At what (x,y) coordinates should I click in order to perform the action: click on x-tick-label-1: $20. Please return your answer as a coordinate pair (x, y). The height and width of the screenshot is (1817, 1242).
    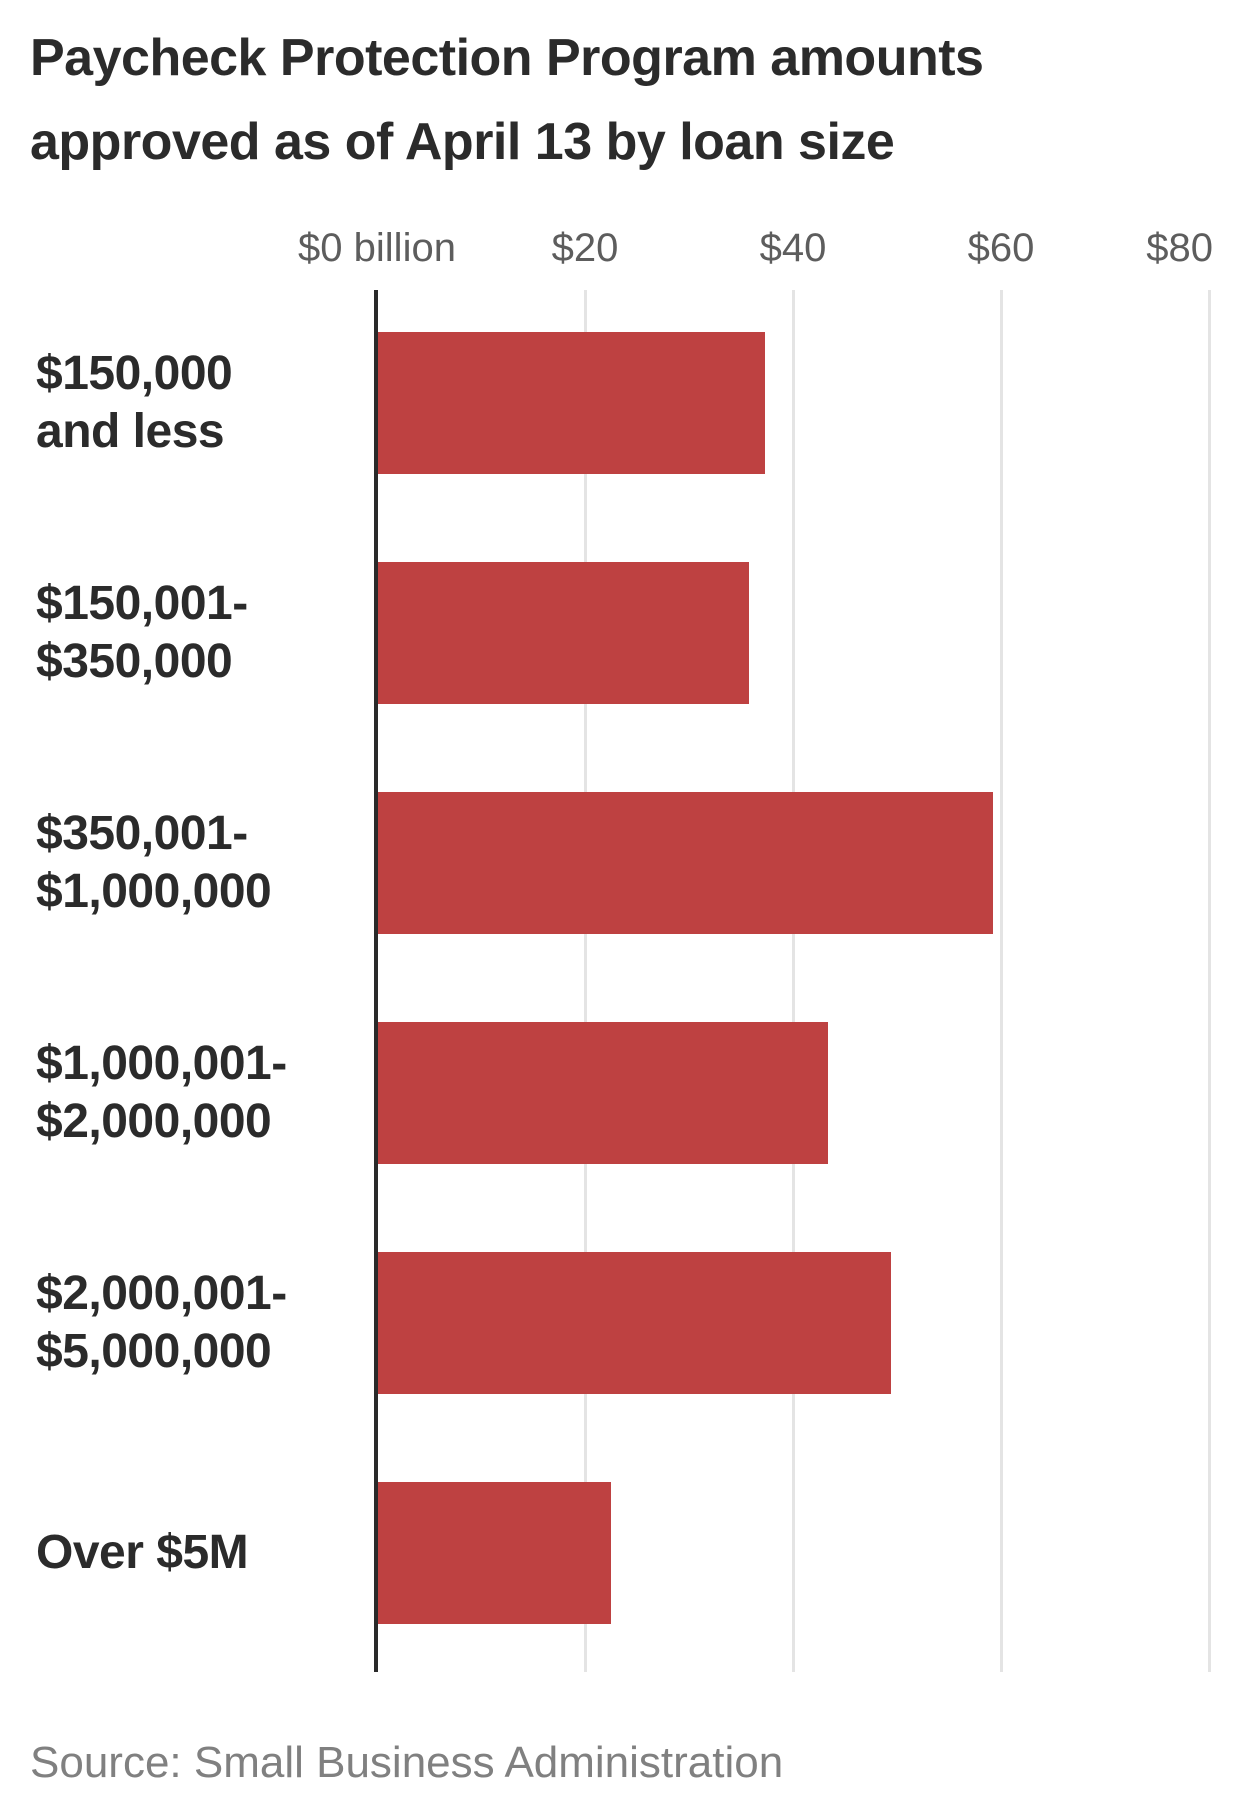
    Looking at the image, I should click on (585, 248).